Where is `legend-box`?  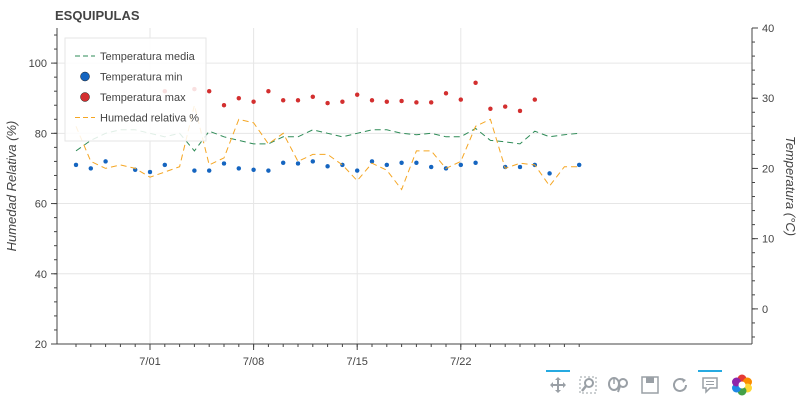
legend-box is located at coordinates (135, 89).